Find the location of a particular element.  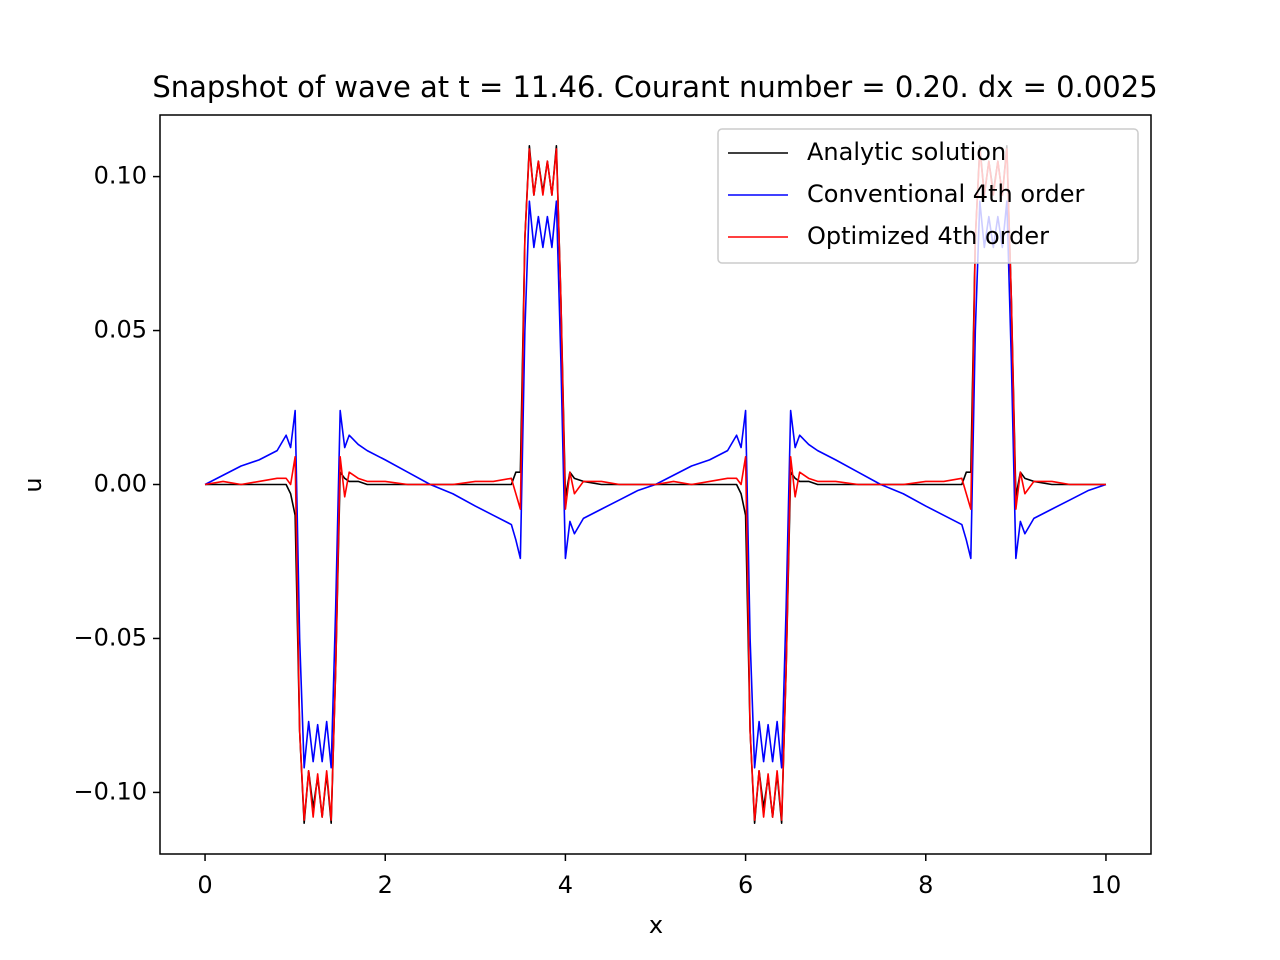

y-tick-label: 0.05 is located at coordinates (120, 330).